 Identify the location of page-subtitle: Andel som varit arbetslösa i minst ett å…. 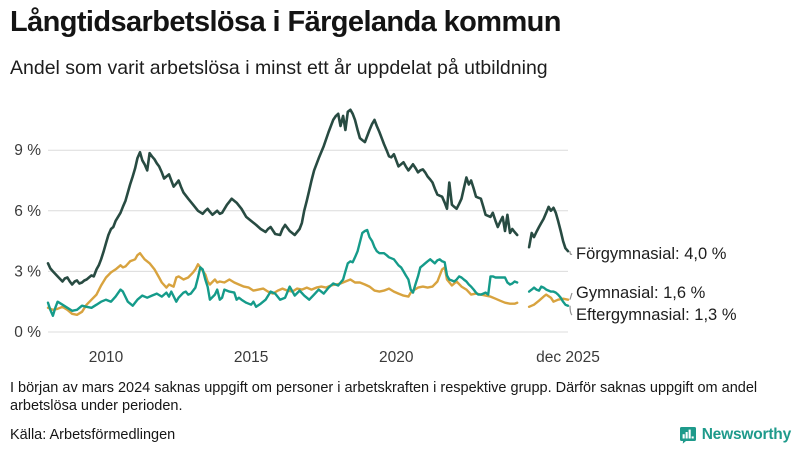
(279, 68).